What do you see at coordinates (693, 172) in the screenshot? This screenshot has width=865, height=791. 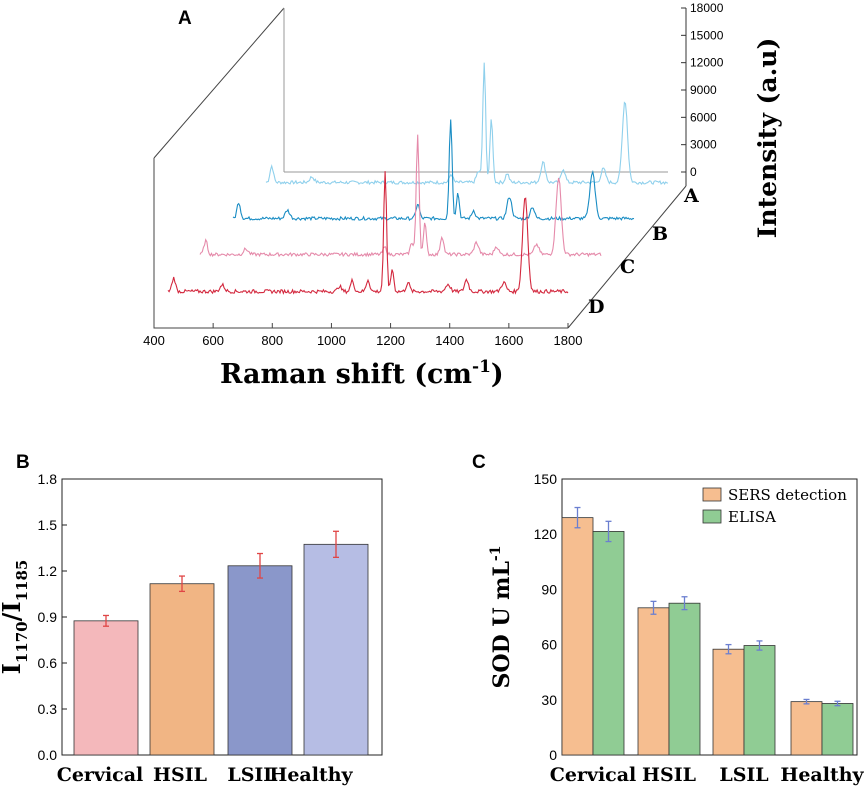 I see `a-y-tick-label: 0` at bounding box center [693, 172].